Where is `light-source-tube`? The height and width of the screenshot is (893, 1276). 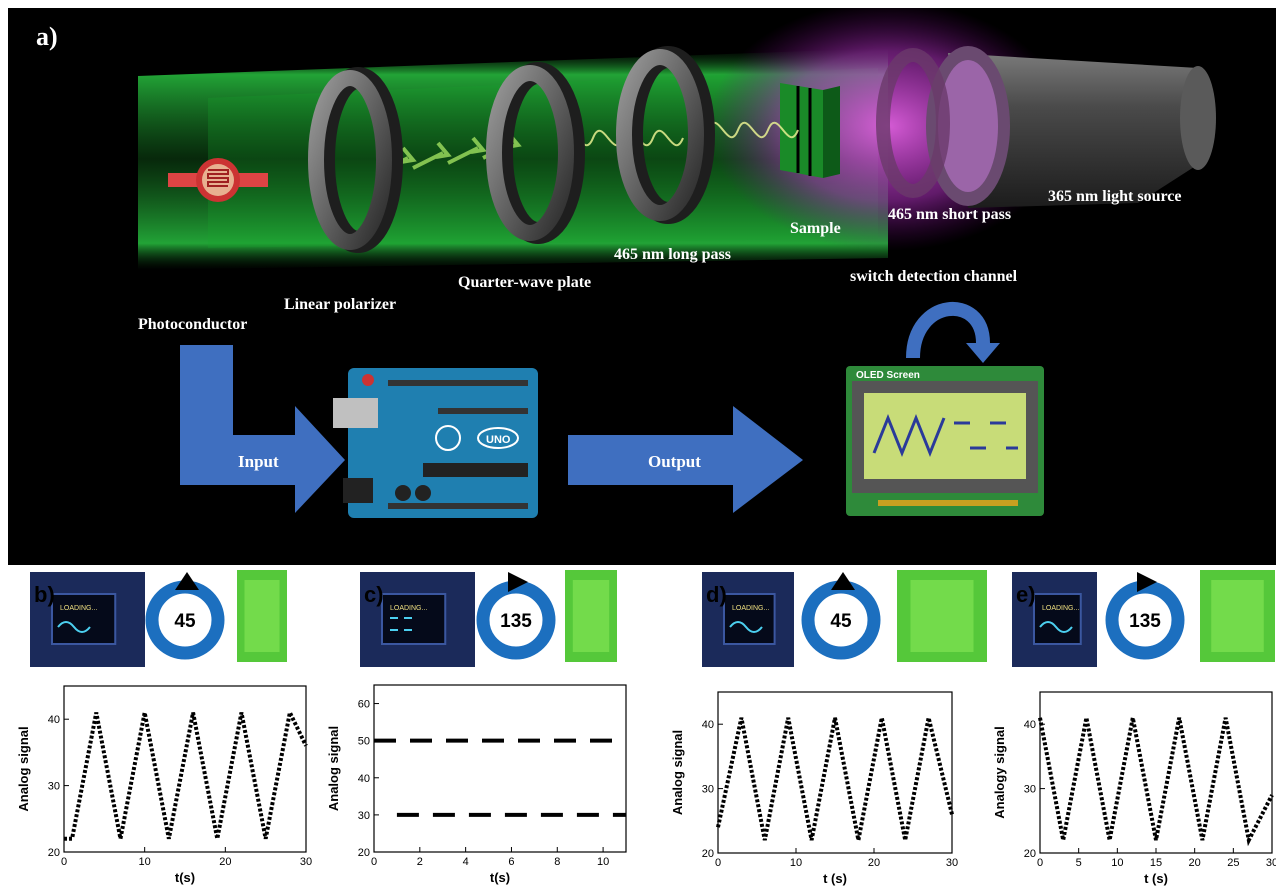 light-source-tube is located at coordinates (1071, 127).